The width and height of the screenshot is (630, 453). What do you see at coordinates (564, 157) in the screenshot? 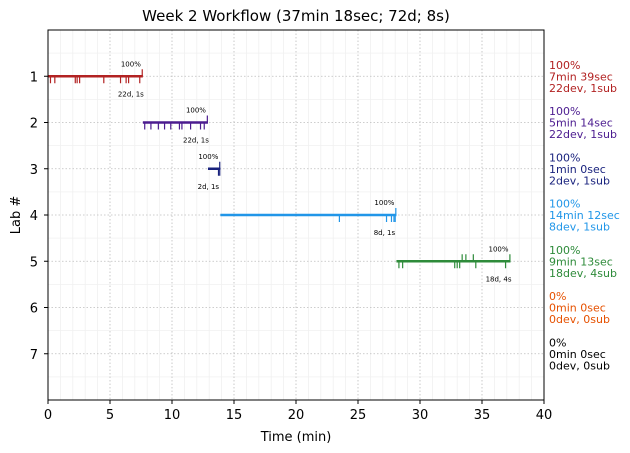
I see `lab-3-summary-line: 100%` at bounding box center [564, 157].